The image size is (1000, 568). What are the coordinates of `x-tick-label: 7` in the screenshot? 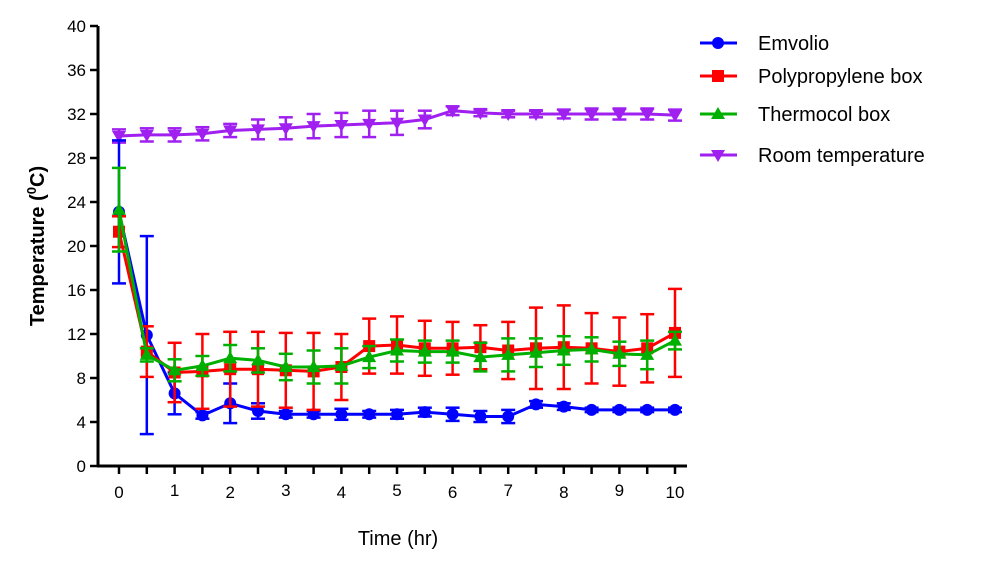 It's located at (507, 490).